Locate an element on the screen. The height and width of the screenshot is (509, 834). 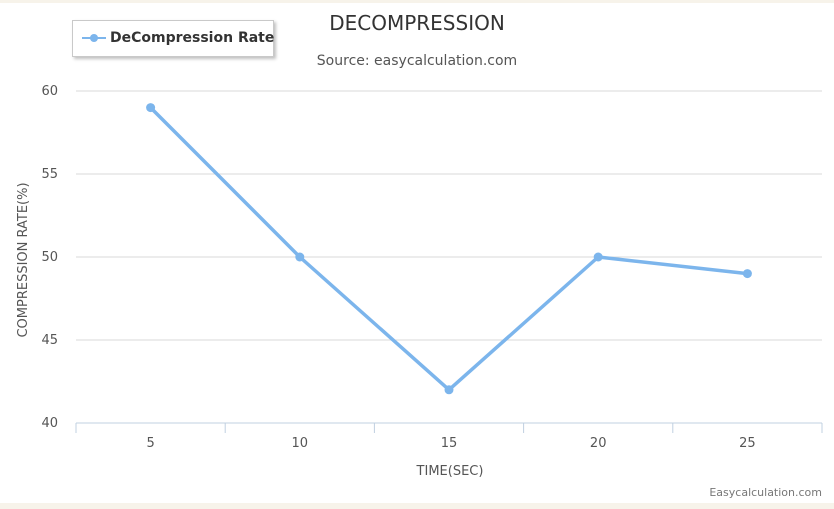
x-axis-title: TIME(SEC) is located at coordinates (450, 471).